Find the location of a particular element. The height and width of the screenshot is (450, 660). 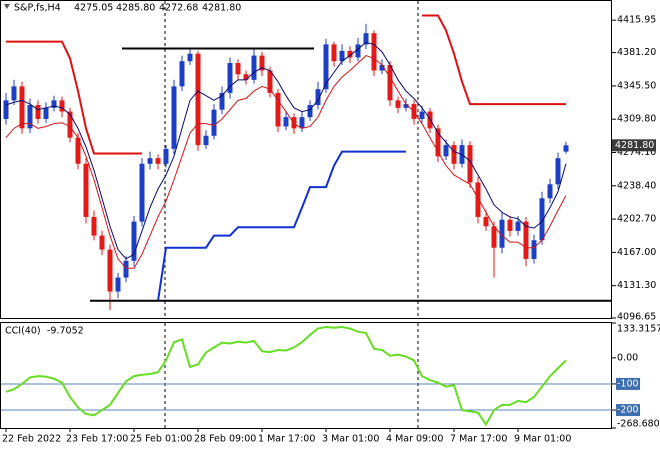

header-high: 4285.80 is located at coordinates (135, 8).